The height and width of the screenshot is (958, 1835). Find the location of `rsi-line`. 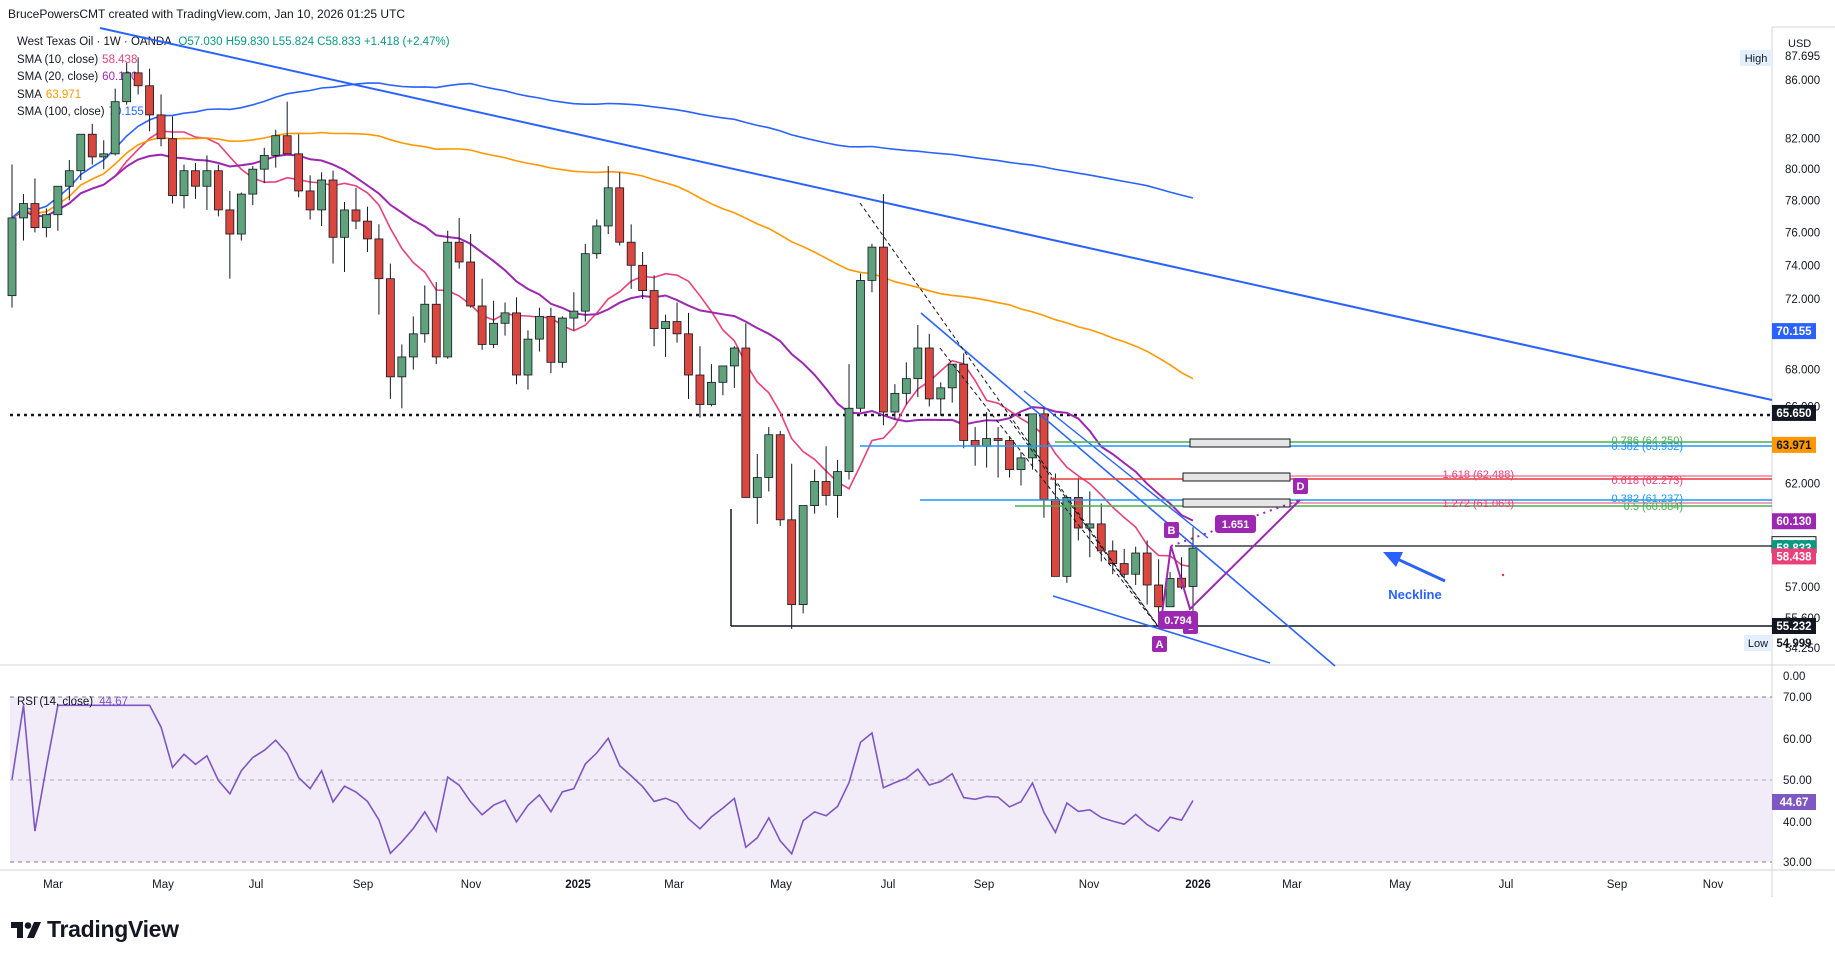

rsi-line is located at coordinates (602, 780).